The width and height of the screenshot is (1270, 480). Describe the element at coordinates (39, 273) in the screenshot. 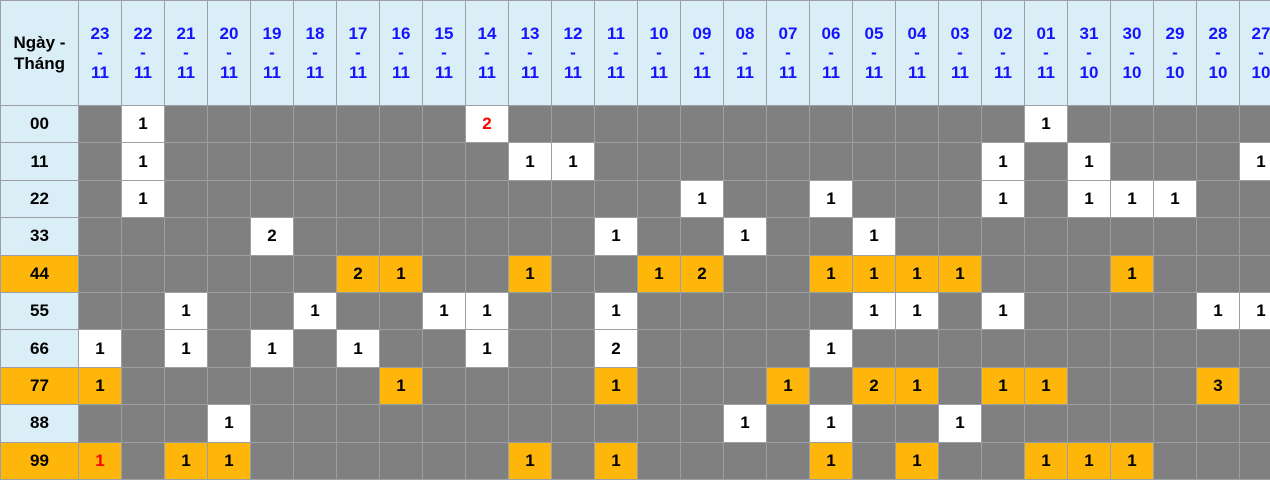

I see `row-label-44: 44` at that location.